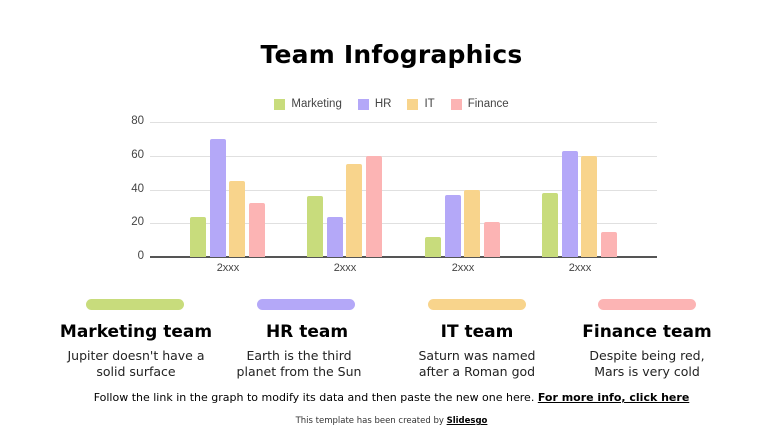 This screenshot has width=783, height=440. I want to click on legend-item-hr: HR, so click(374, 104).